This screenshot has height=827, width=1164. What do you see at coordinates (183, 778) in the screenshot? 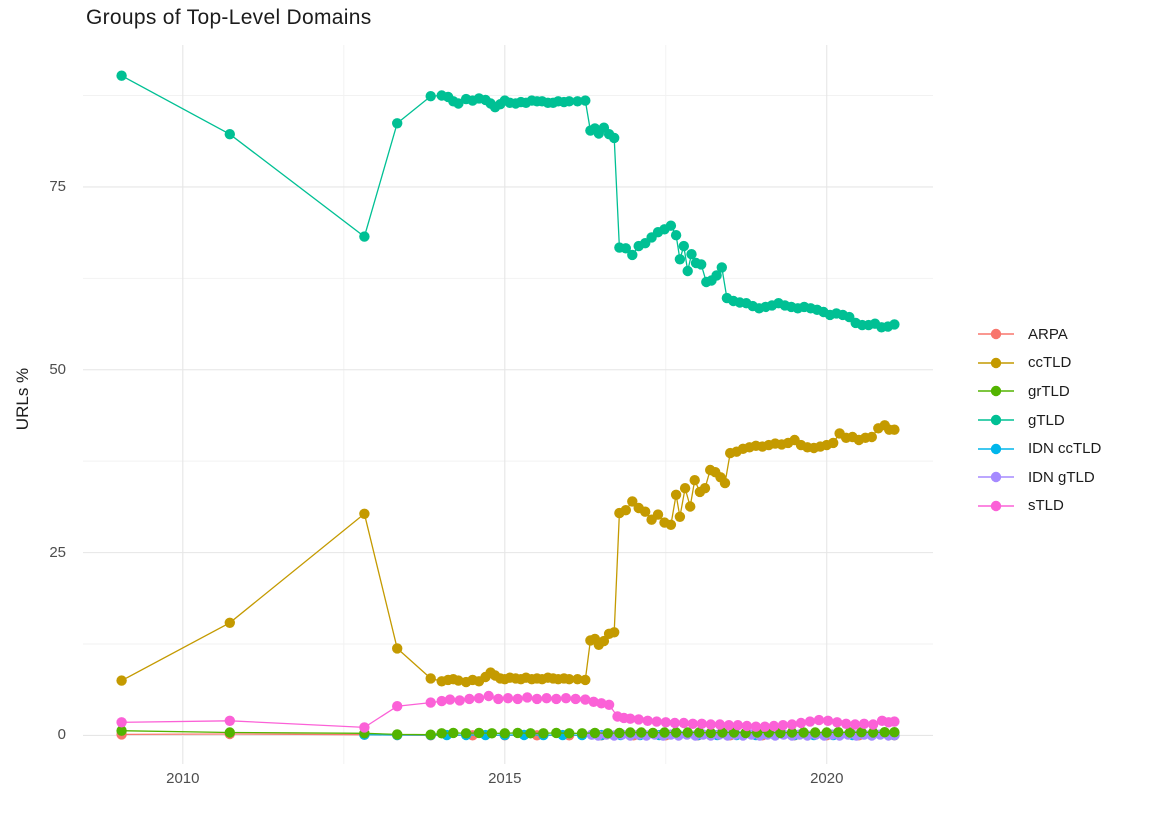
I see `x-tick-label-2010: 2010` at bounding box center [183, 778].